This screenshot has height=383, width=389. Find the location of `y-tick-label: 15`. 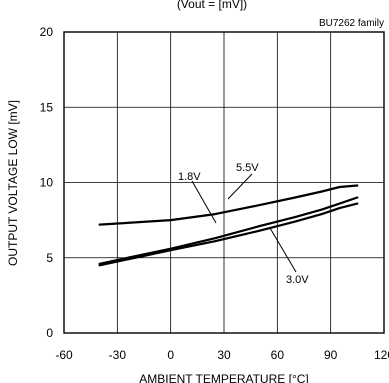

y-tick-label: 15 is located at coordinates (47, 107).